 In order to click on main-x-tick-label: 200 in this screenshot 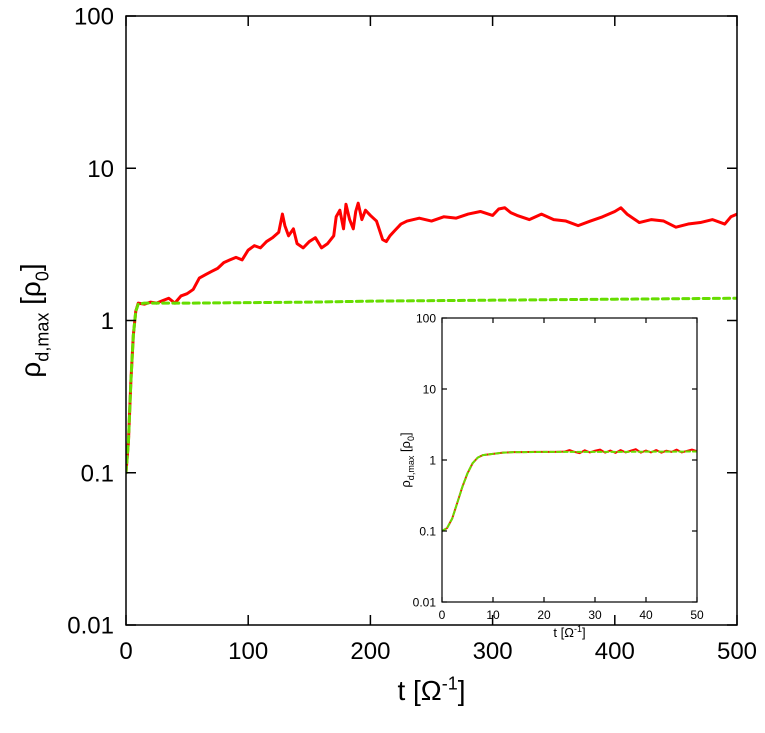, I will do `click(370, 651)`.